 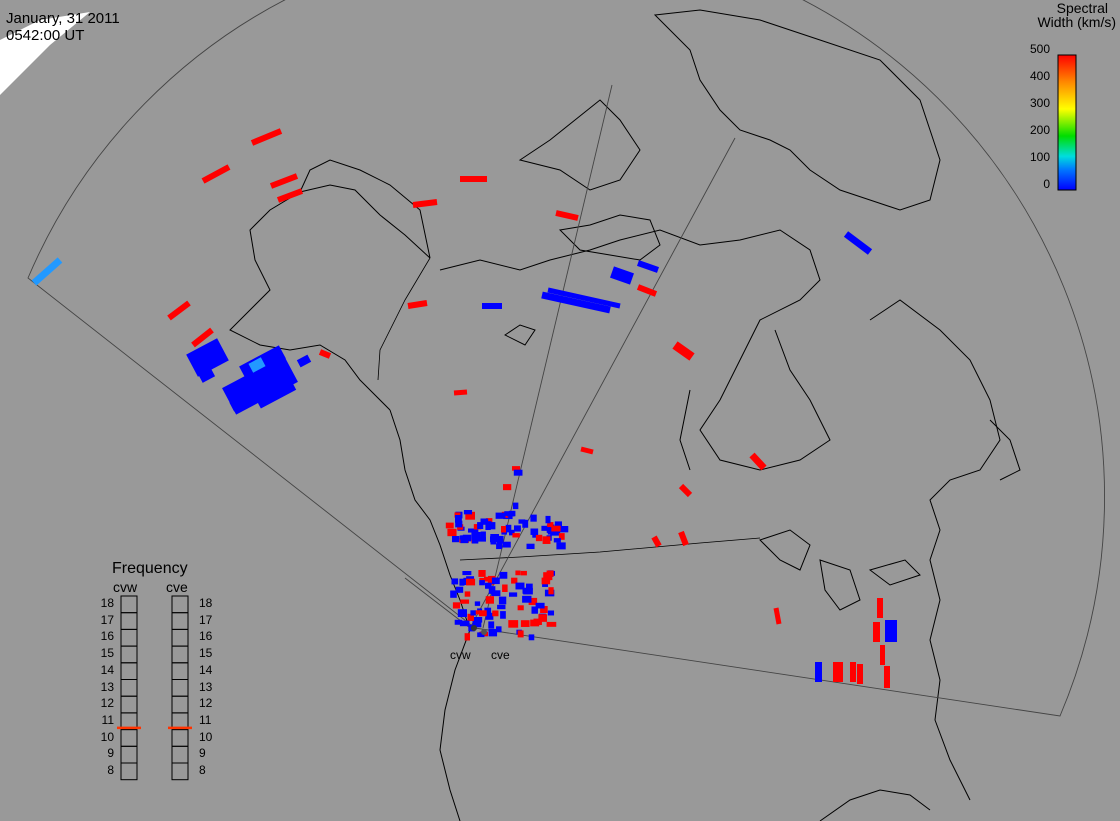 I want to click on radar-label-cvw: cvw, so click(x=460, y=655).